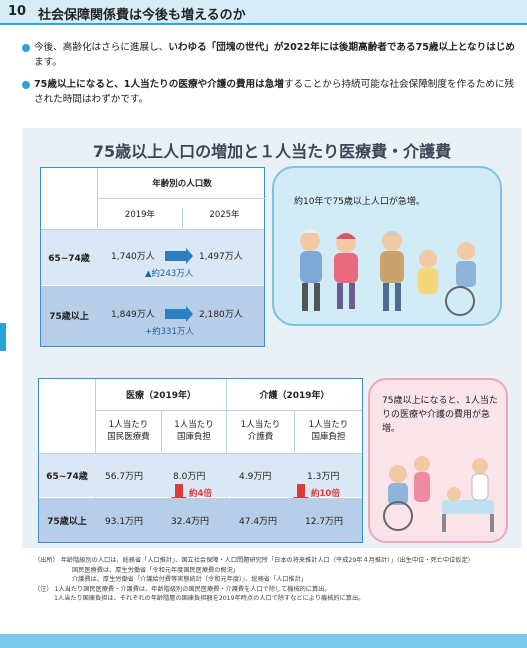 This screenshot has height=648, width=527. What do you see at coordinates (140, 215) in the screenshot?
I see `year-2019-label: 2019年` at bounding box center [140, 215].